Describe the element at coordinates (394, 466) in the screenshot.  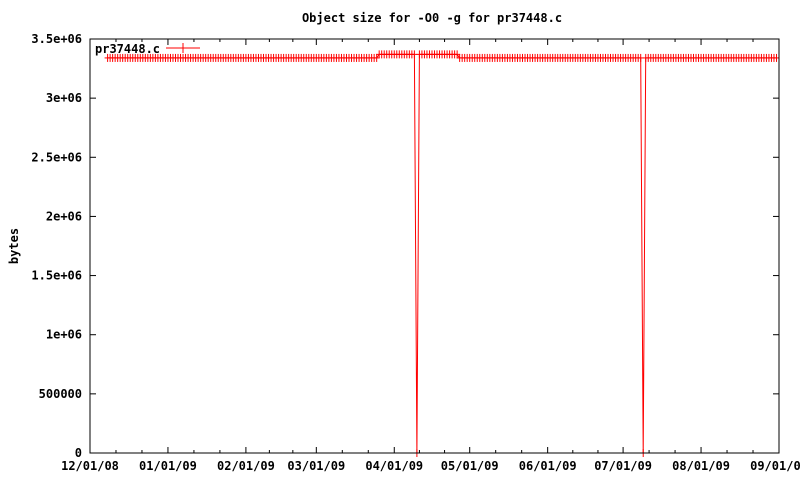
I see `x-tick-label: 04/01/09` at that location.